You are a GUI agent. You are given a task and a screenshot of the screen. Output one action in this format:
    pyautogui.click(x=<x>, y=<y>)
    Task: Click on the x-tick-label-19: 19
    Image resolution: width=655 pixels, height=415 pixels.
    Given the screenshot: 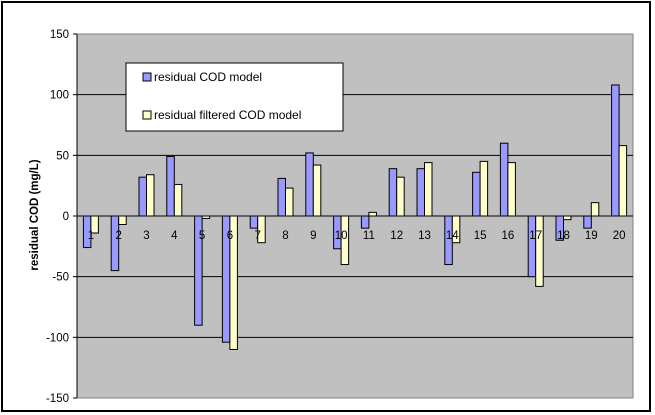 What is the action you would take?
    pyautogui.click(x=591, y=236)
    